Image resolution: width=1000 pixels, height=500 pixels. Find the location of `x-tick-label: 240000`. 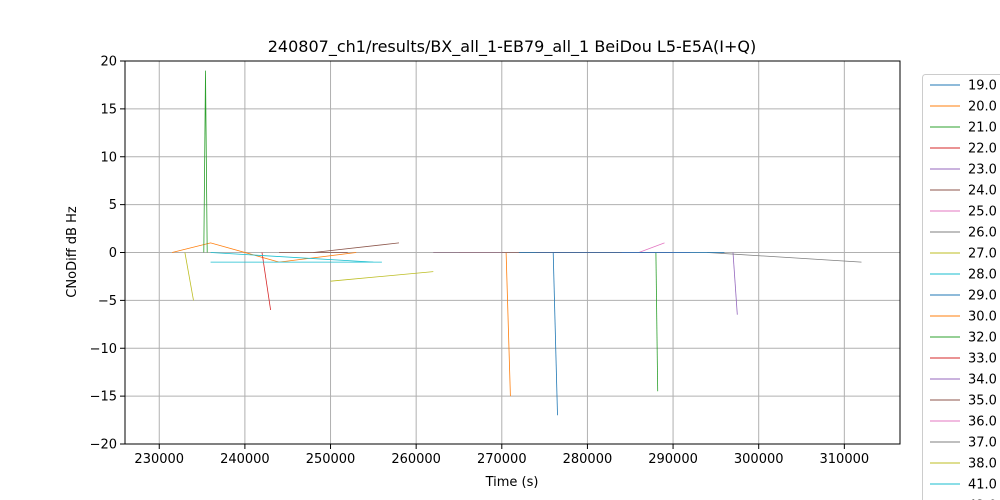

x-tick-label: 240000 is located at coordinates (245, 459).